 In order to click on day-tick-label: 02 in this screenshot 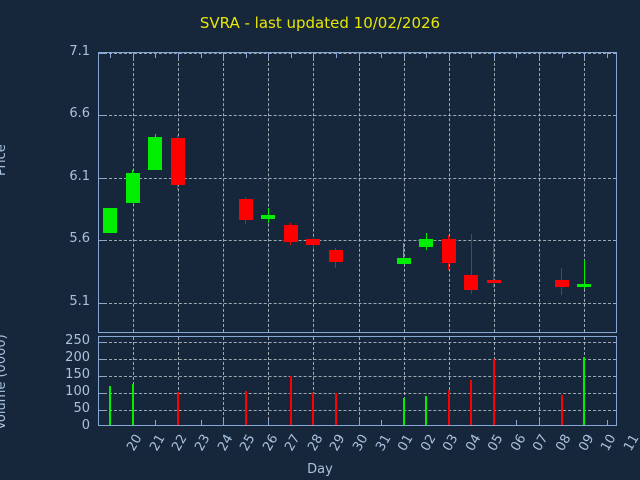, I will do `click(428, 443)`.